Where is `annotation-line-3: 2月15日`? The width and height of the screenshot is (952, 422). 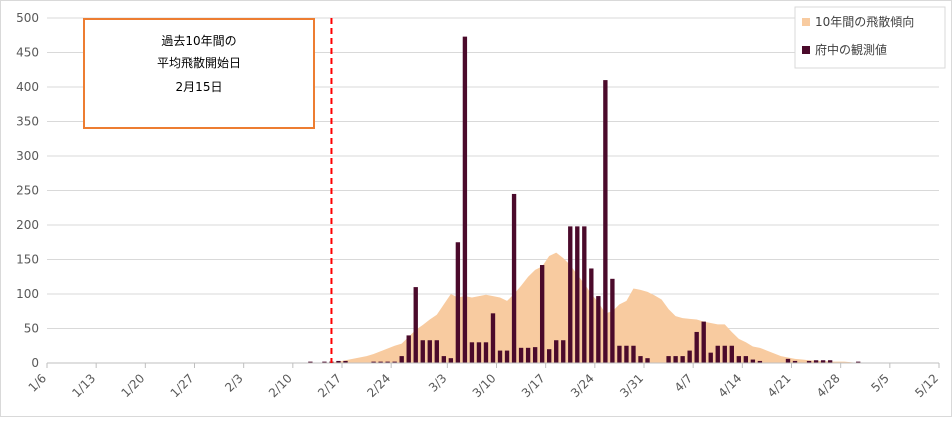
annotation-line-3: 2月15日 is located at coordinates (199, 87).